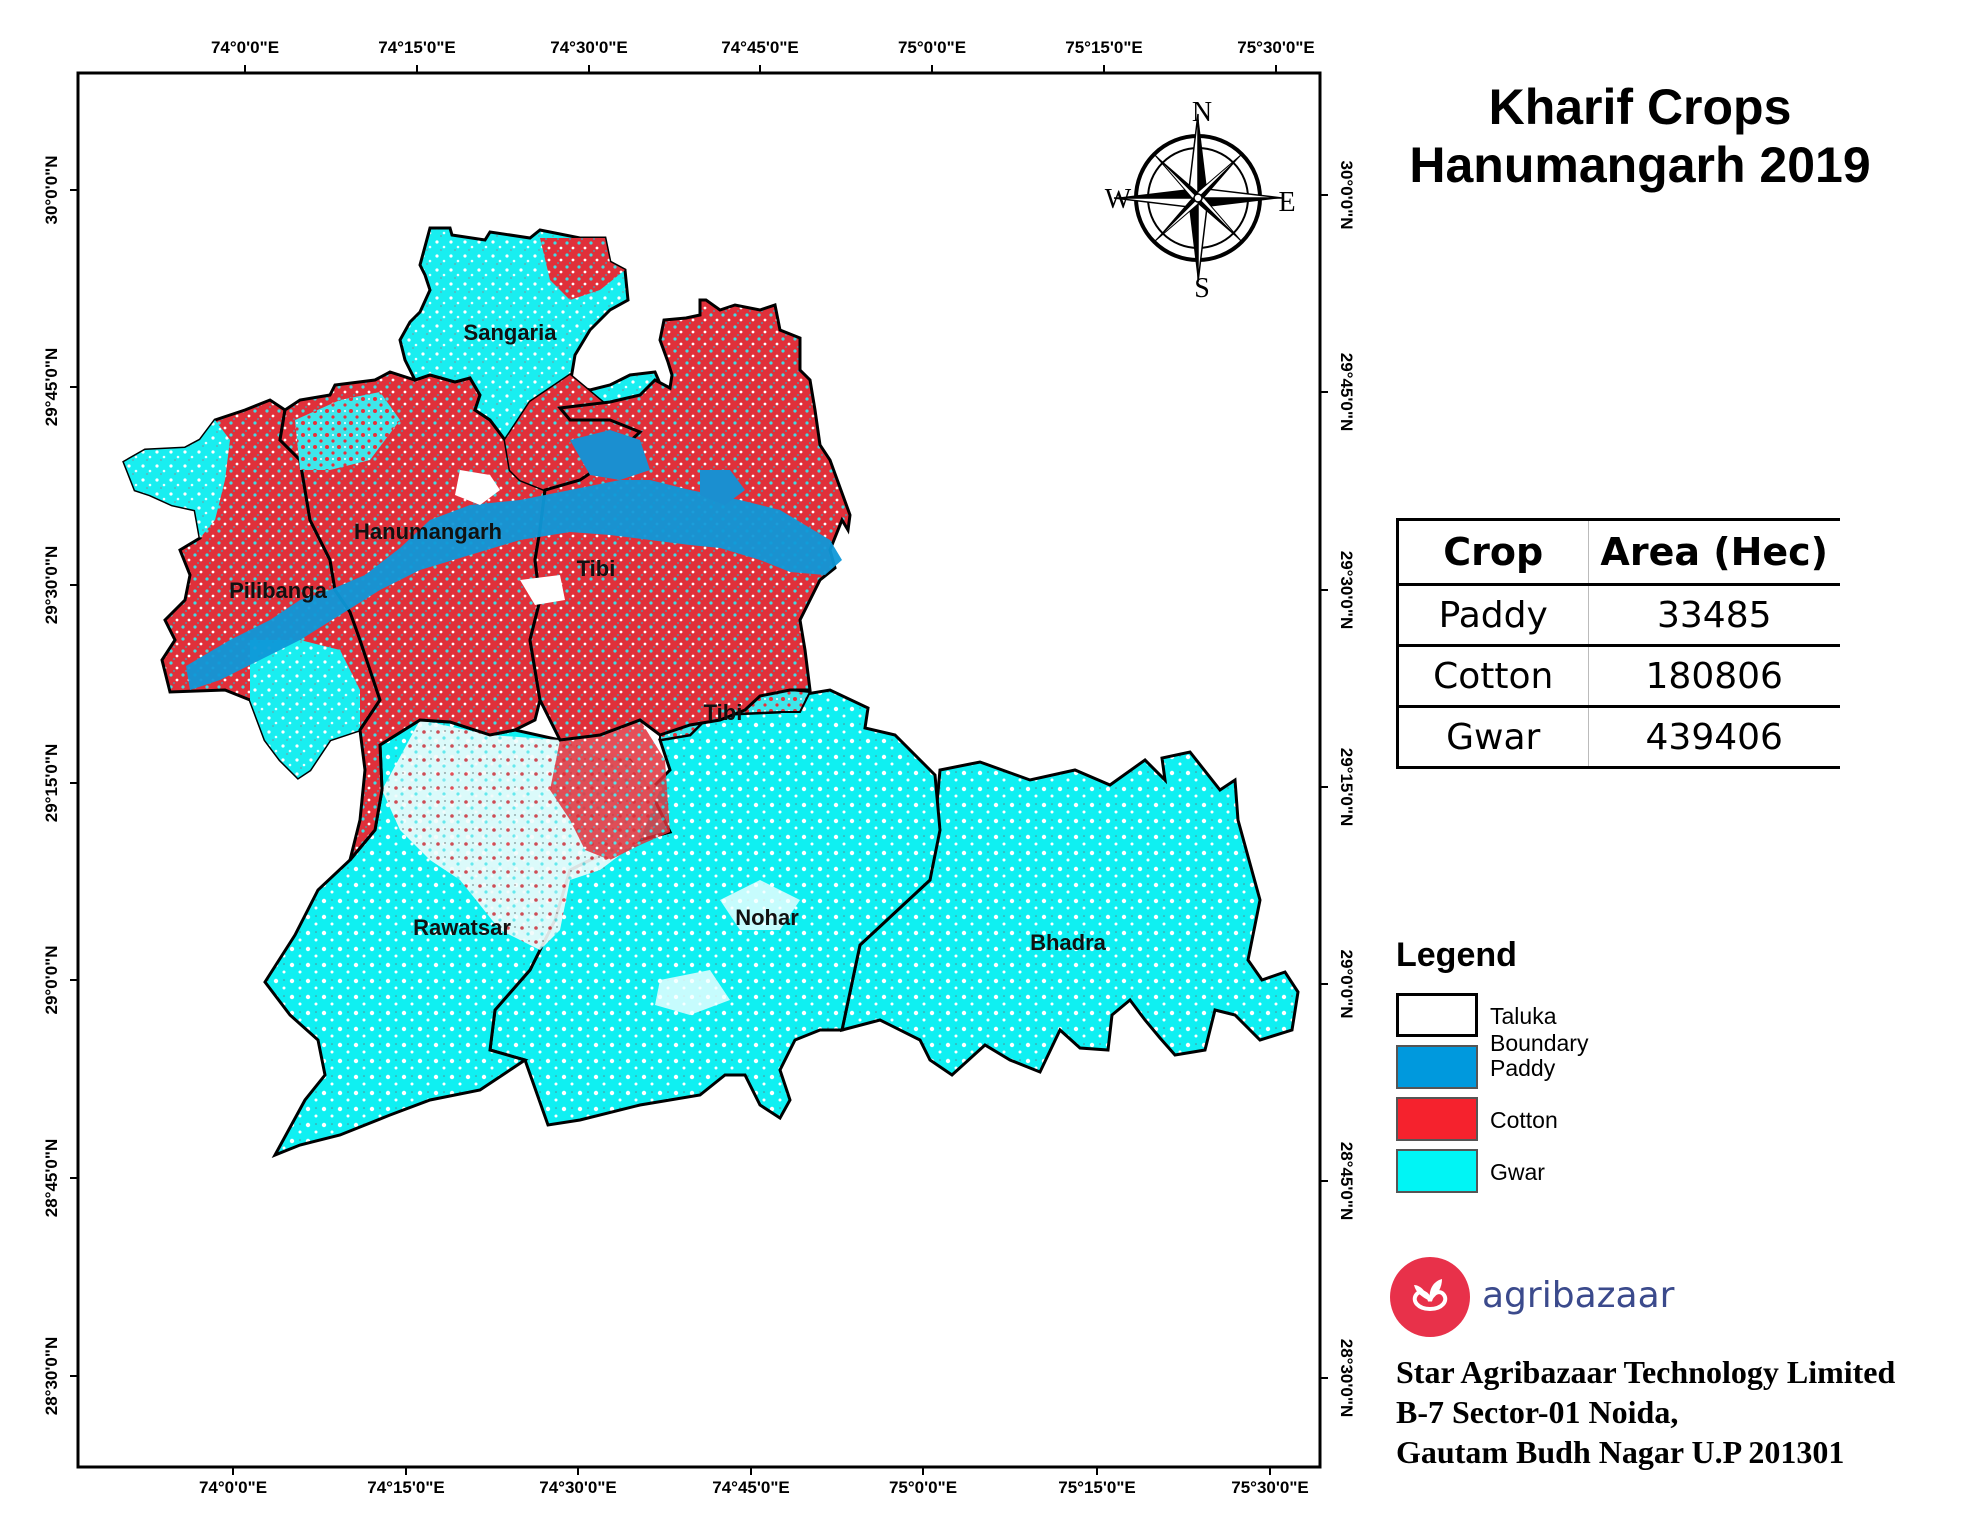  Describe the element at coordinates (1640, 136) in the screenshot. I see `map-title: Kharif Crops Hanumangarh 2019` at that location.